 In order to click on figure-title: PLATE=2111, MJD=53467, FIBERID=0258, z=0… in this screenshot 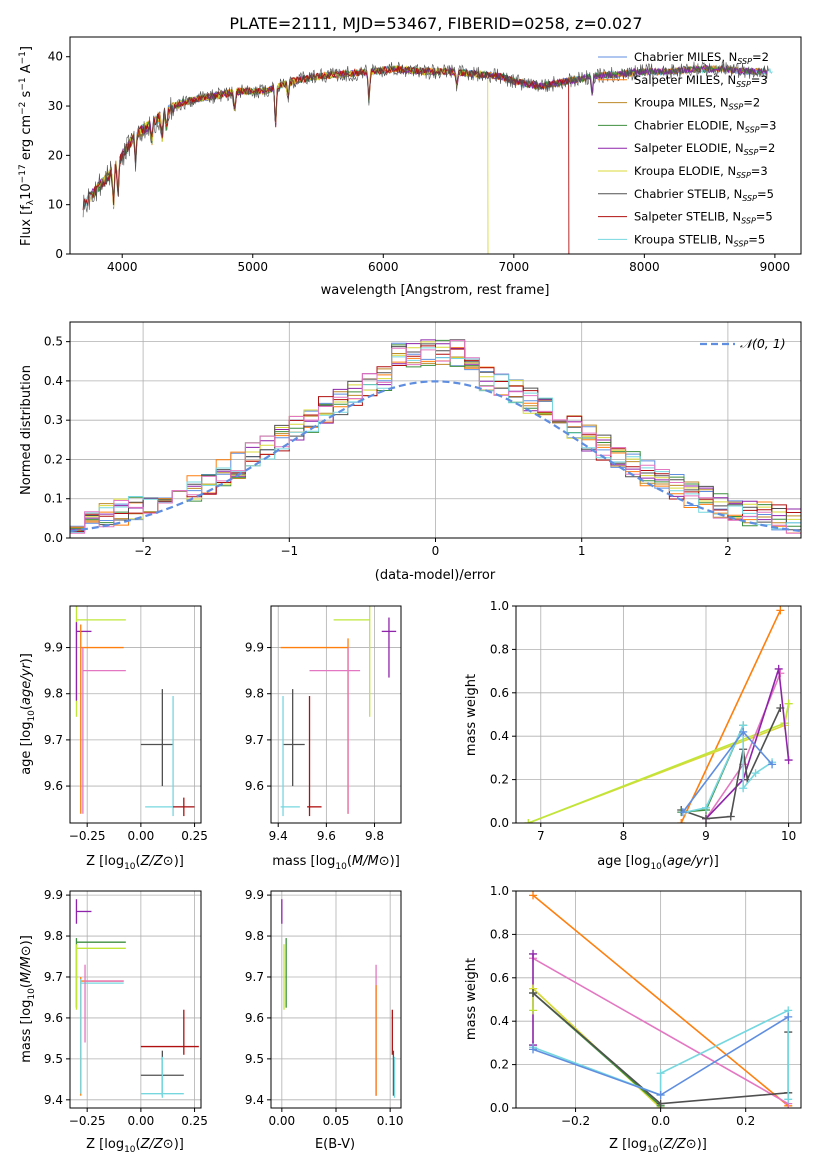, I will do `click(435, 23)`.